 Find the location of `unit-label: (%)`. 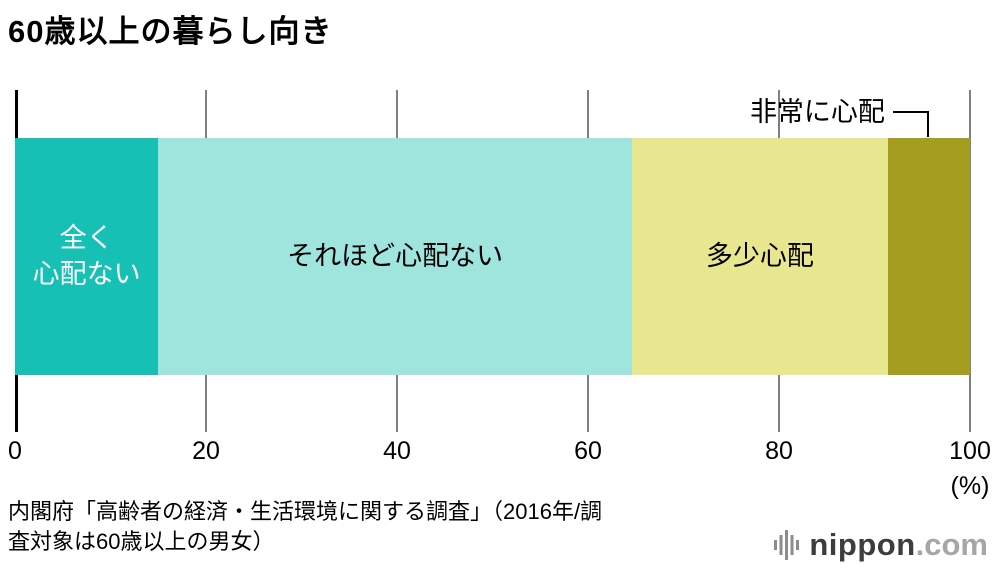

unit-label: (%) is located at coordinates (970, 486).